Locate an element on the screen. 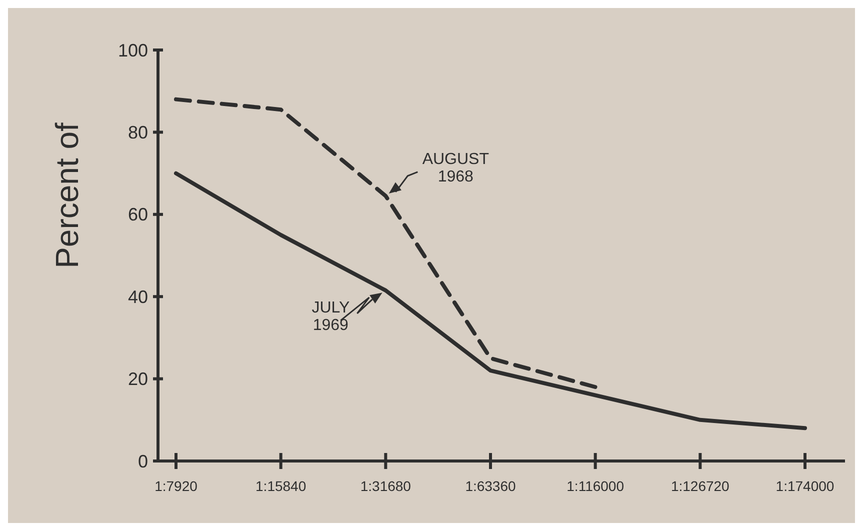 Image resolution: width=863 pixels, height=531 pixels. y-tick-label: 40 is located at coordinates (138, 296).